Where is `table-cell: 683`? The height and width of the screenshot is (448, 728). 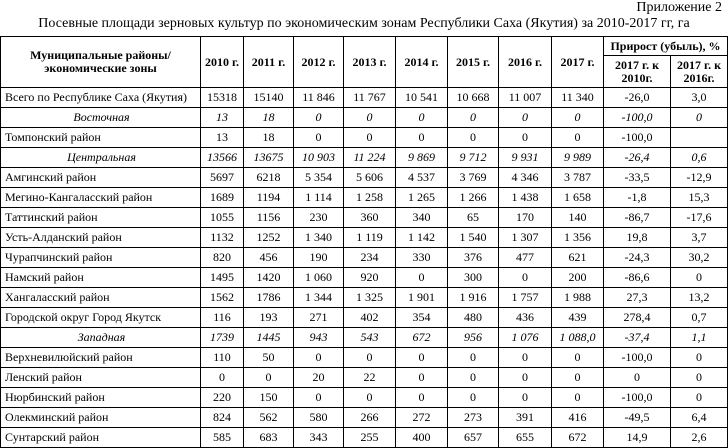 table-cell: 683 is located at coordinates (268, 437).